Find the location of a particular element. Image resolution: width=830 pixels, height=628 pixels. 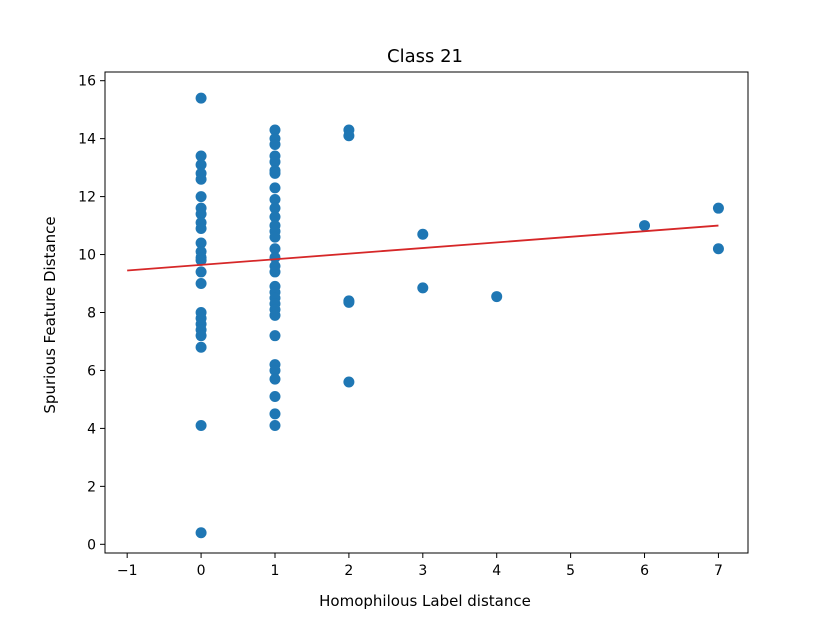

x-ticks: −1 0 1 2 3 4 5 6 7 is located at coordinates (420, 566).